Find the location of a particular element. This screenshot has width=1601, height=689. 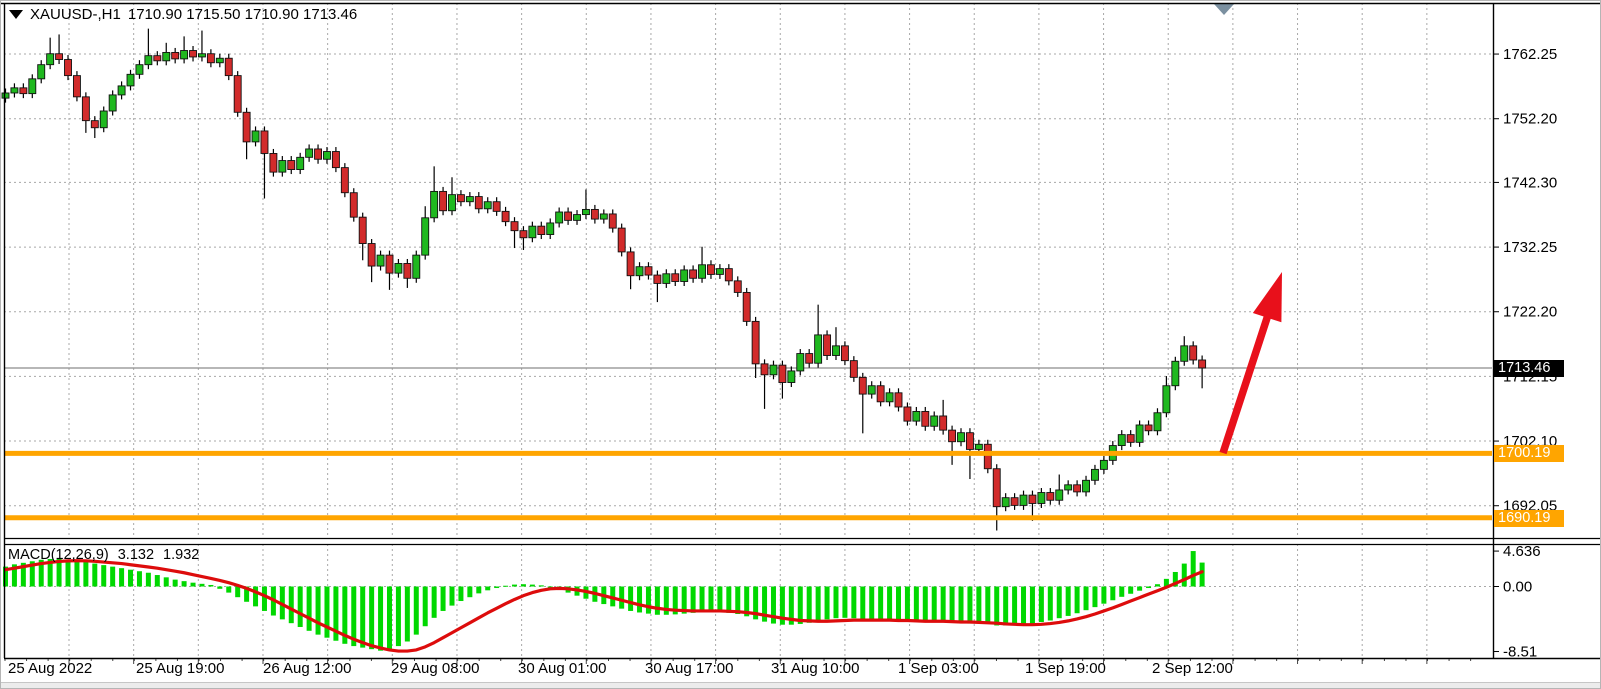

support-level-tag: 1690.19 is located at coordinates (1529, 518).